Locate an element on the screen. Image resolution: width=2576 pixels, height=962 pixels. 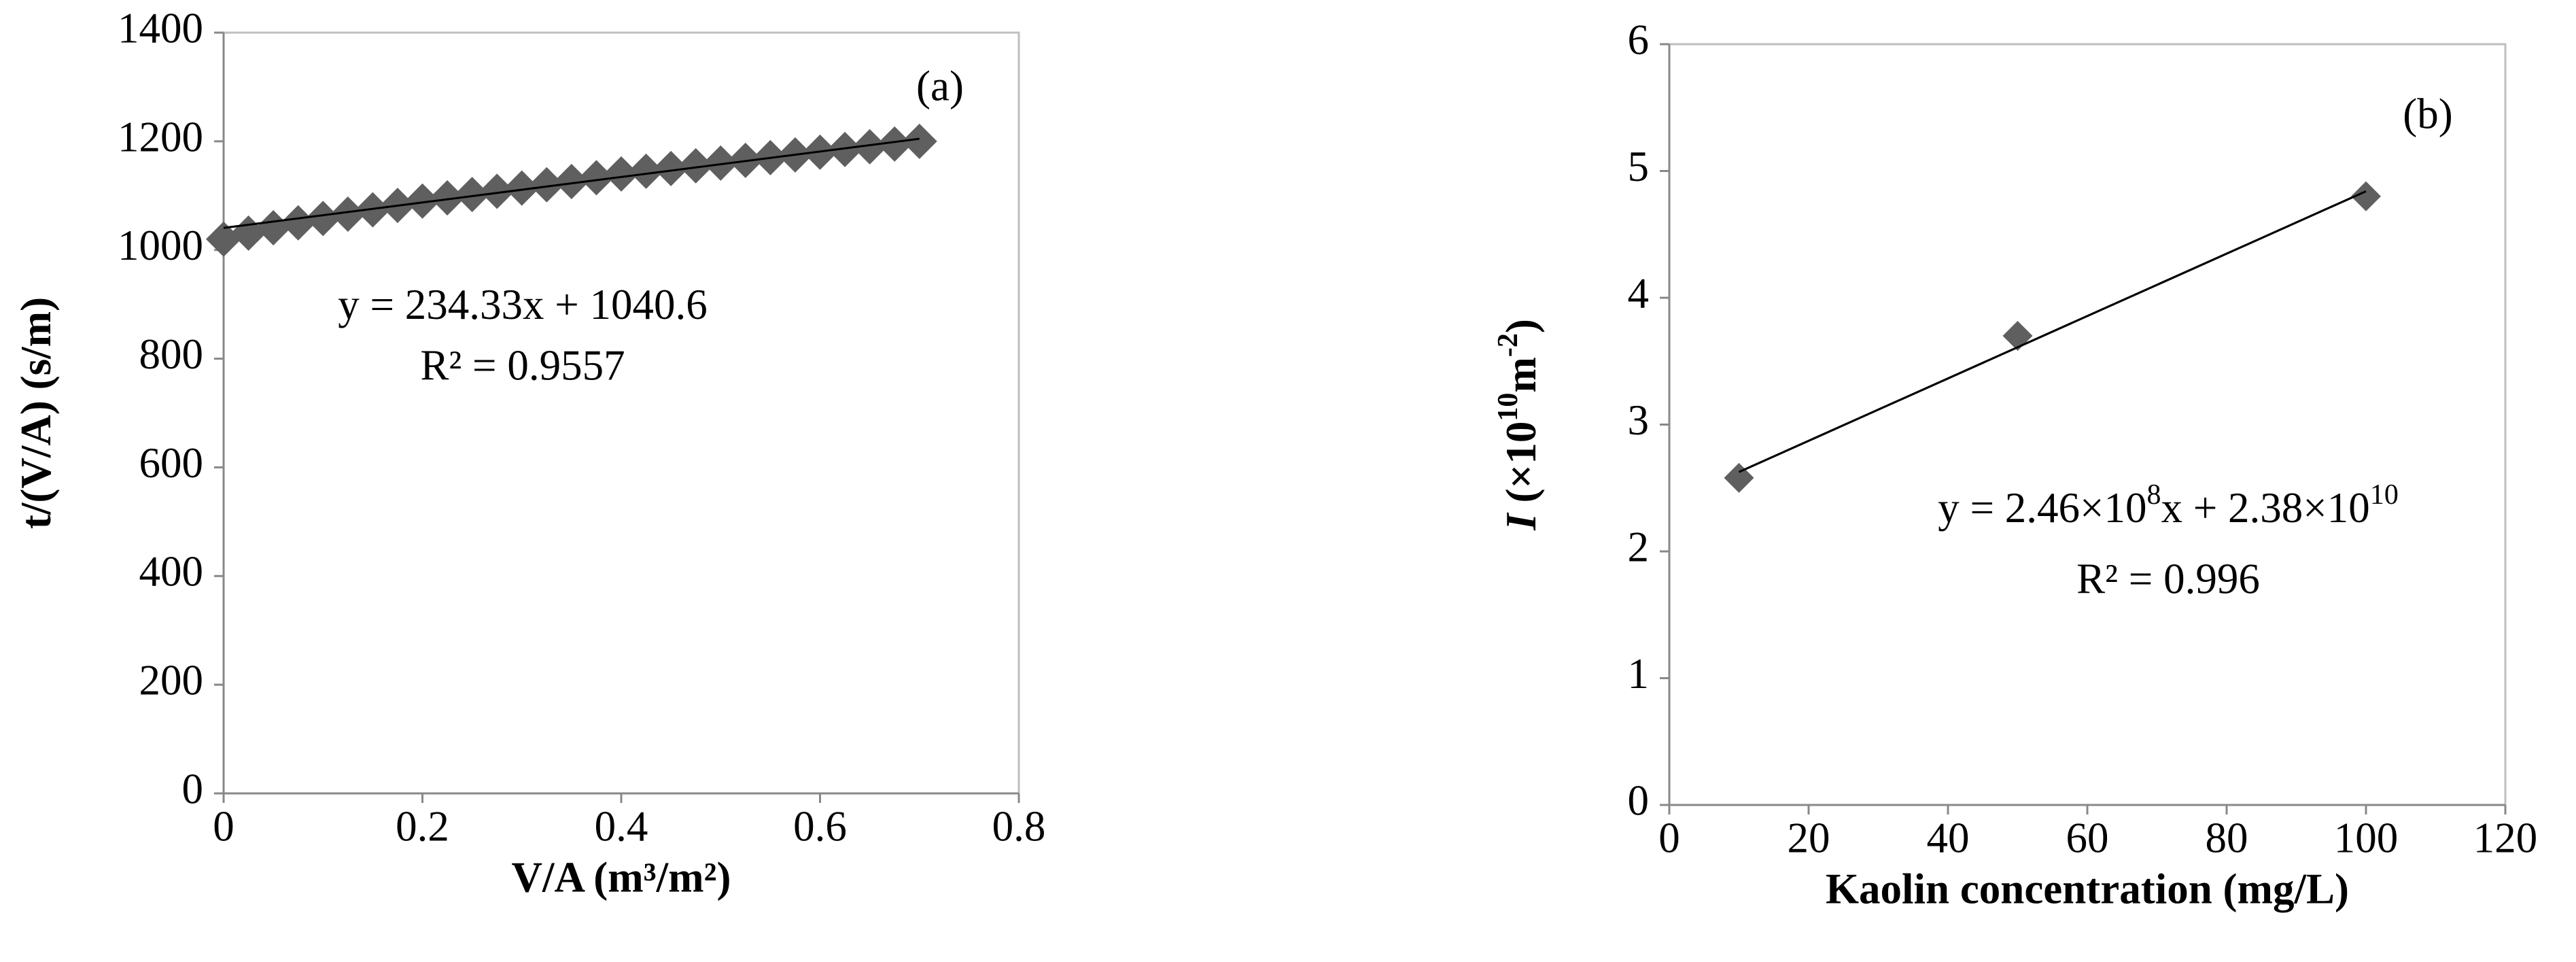
x-tick-label: 40 is located at coordinates (1948, 837).